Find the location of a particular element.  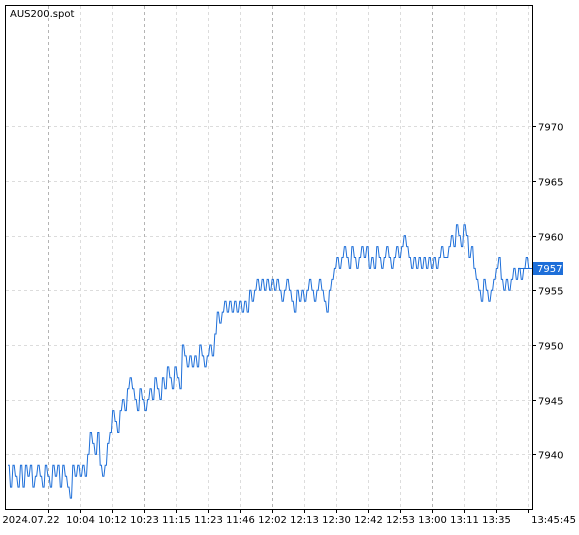

x-tick-label: 12:13 is located at coordinates (304, 520).